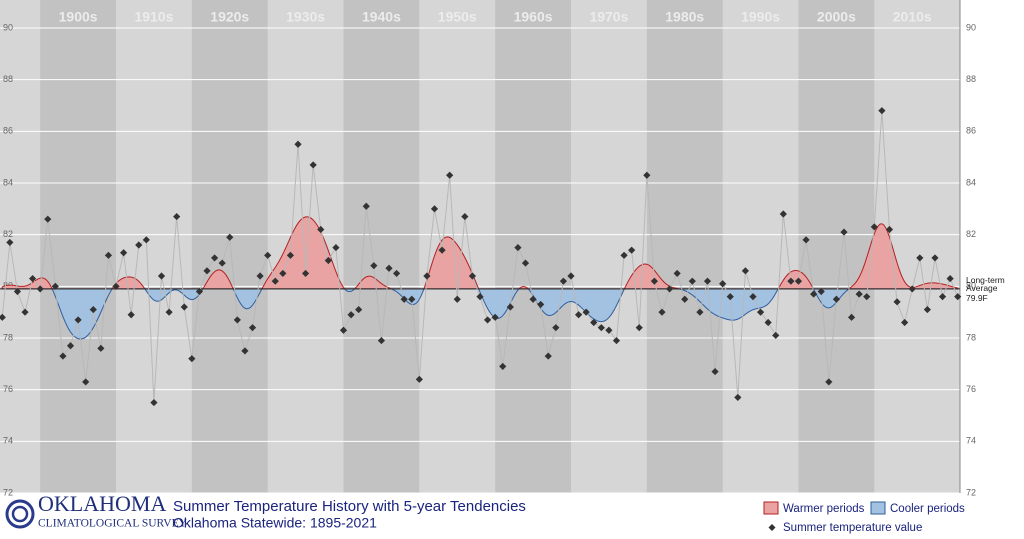  What do you see at coordinates (8, 441) in the screenshot?
I see `y-tick-label: 74` at bounding box center [8, 441].